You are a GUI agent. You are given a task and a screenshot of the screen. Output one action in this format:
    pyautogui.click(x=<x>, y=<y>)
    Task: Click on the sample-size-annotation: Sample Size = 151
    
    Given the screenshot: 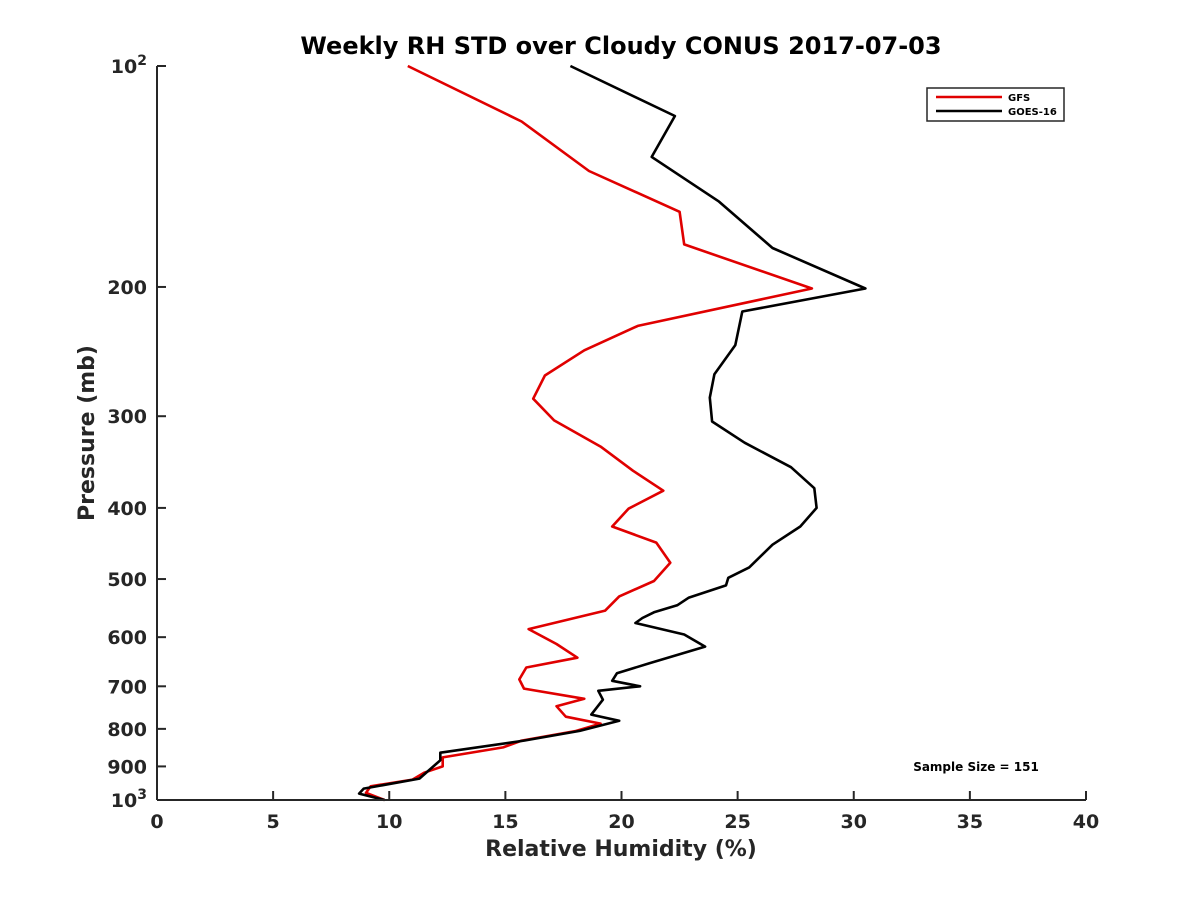 What is the action you would take?
    pyautogui.click(x=976, y=767)
    